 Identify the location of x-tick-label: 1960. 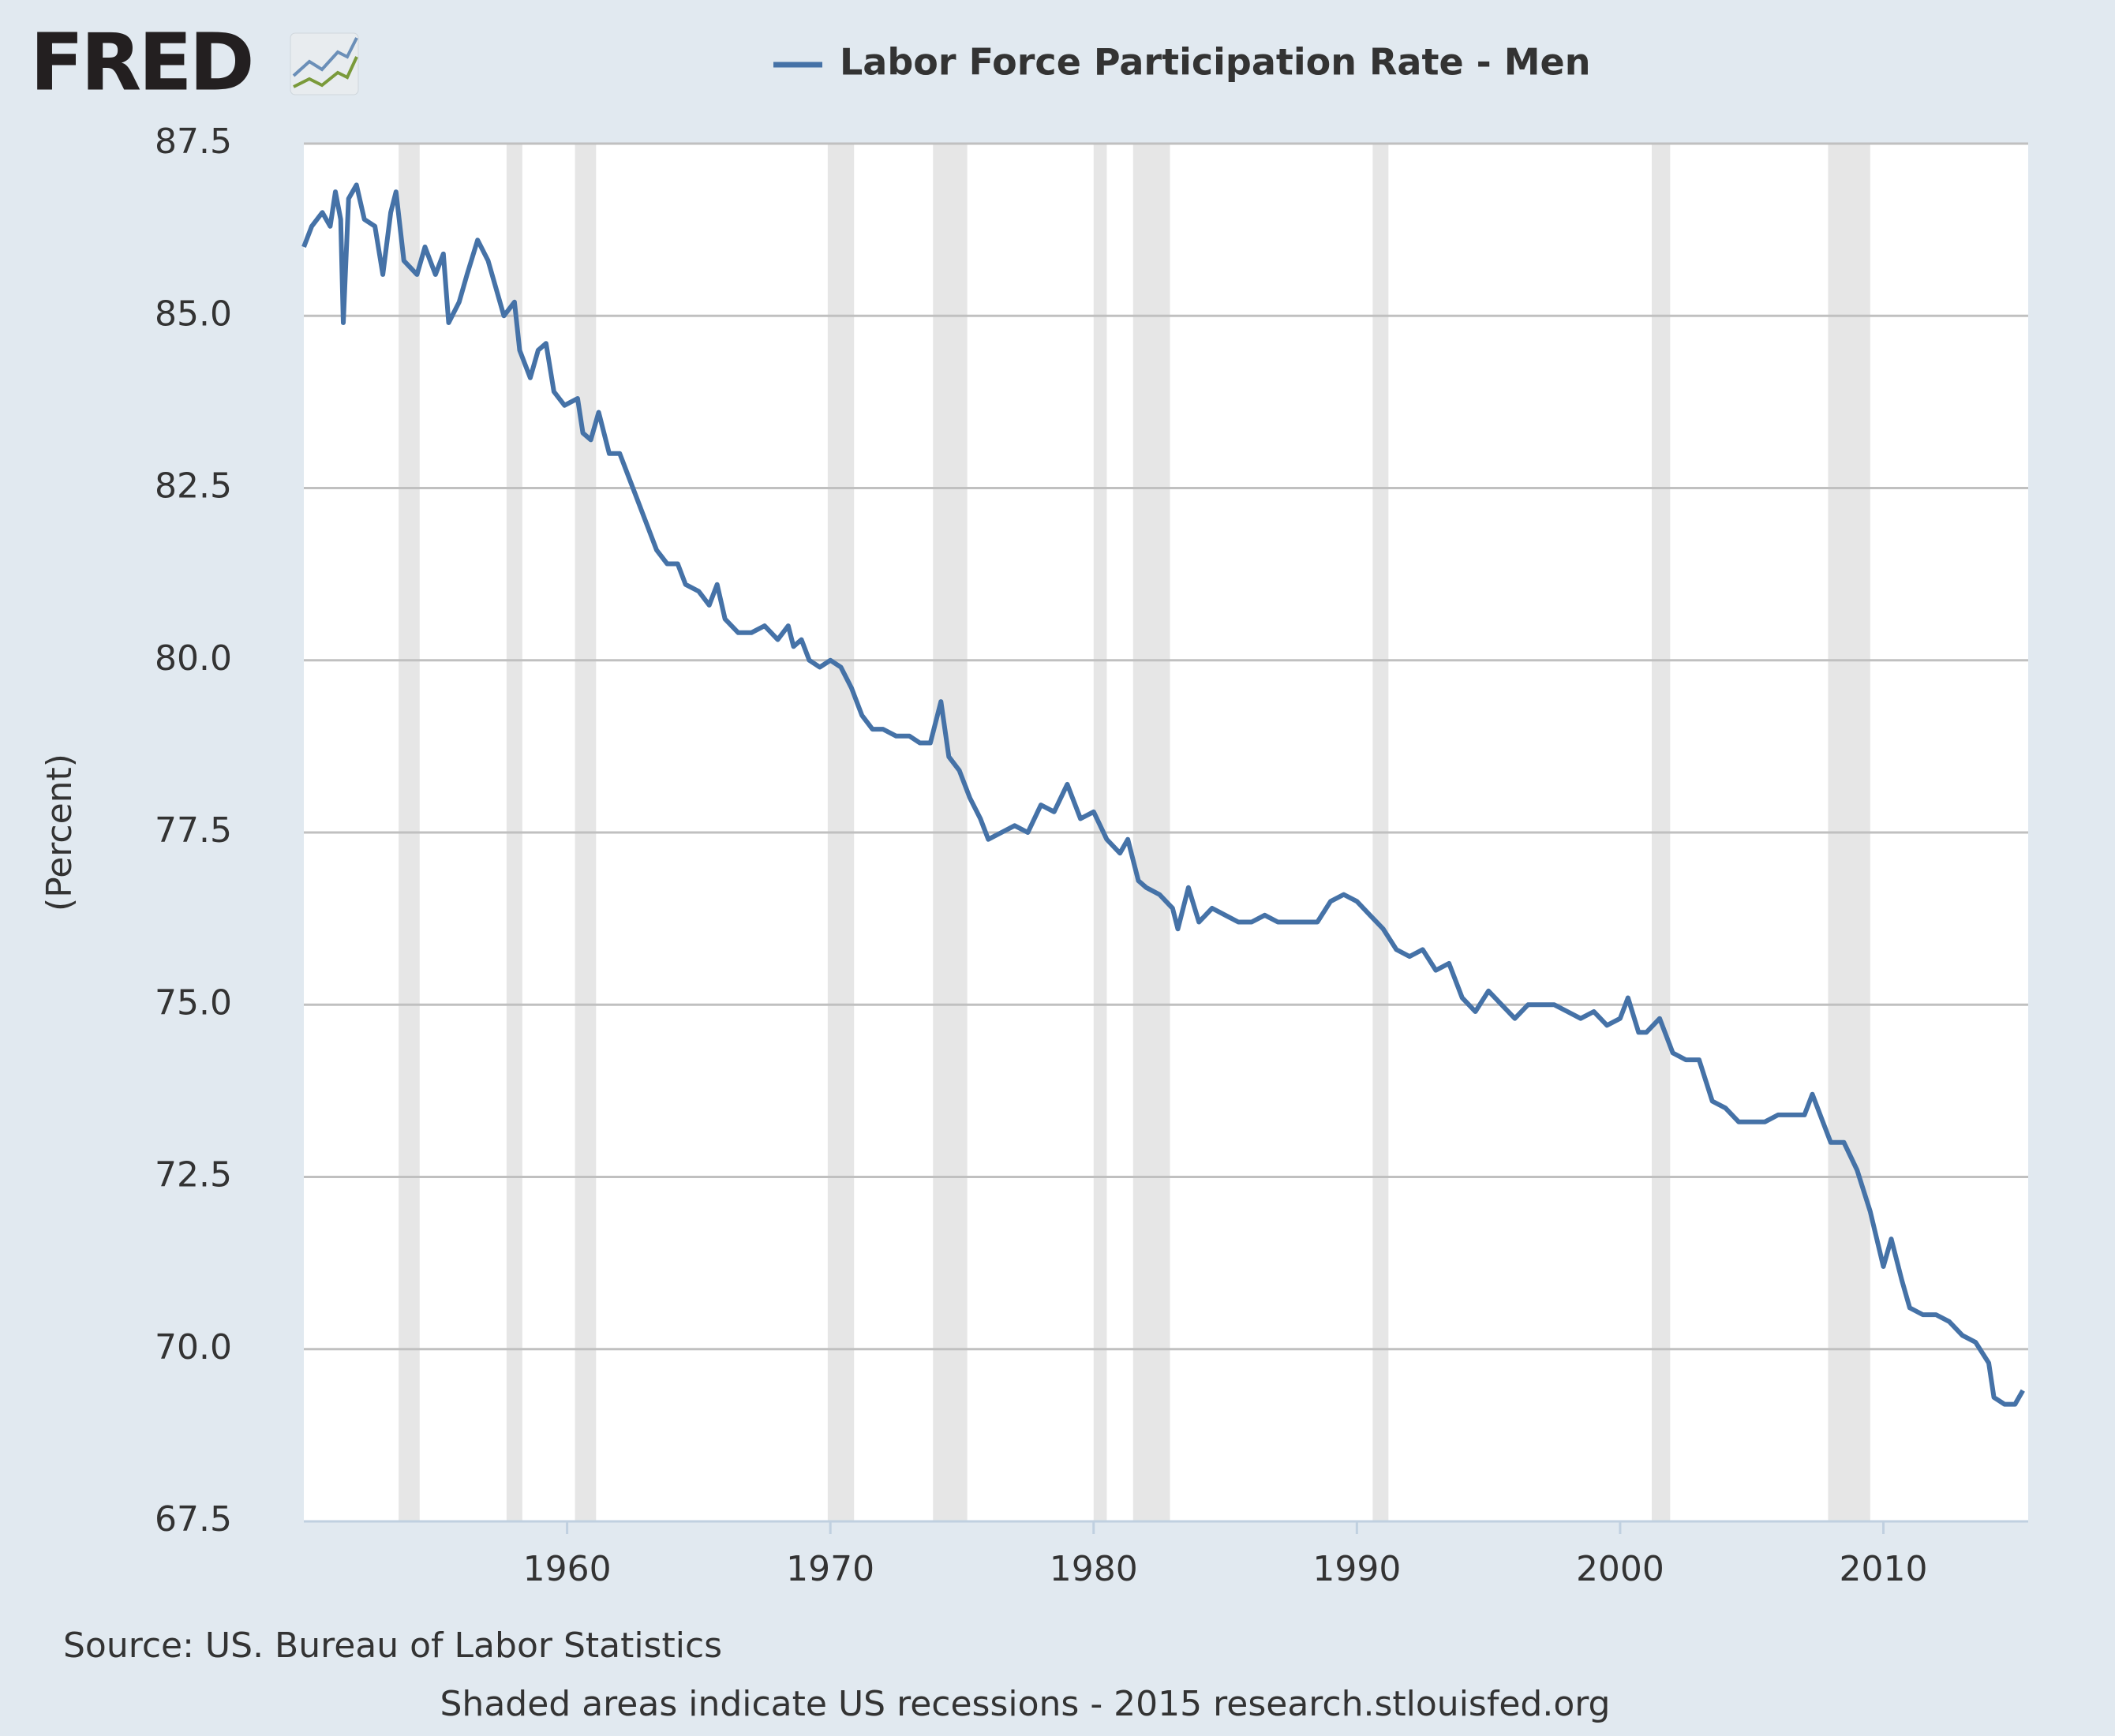
(567, 1569).